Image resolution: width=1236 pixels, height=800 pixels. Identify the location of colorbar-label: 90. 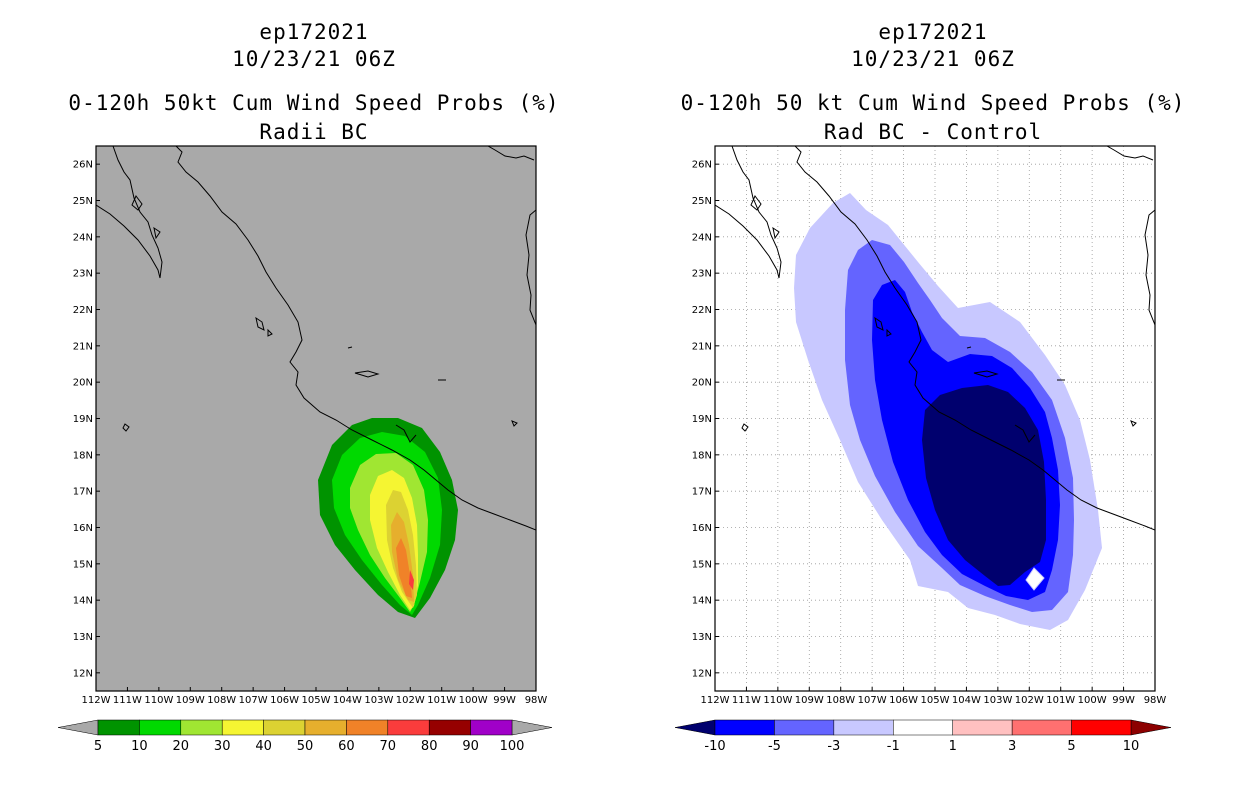
(470, 746).